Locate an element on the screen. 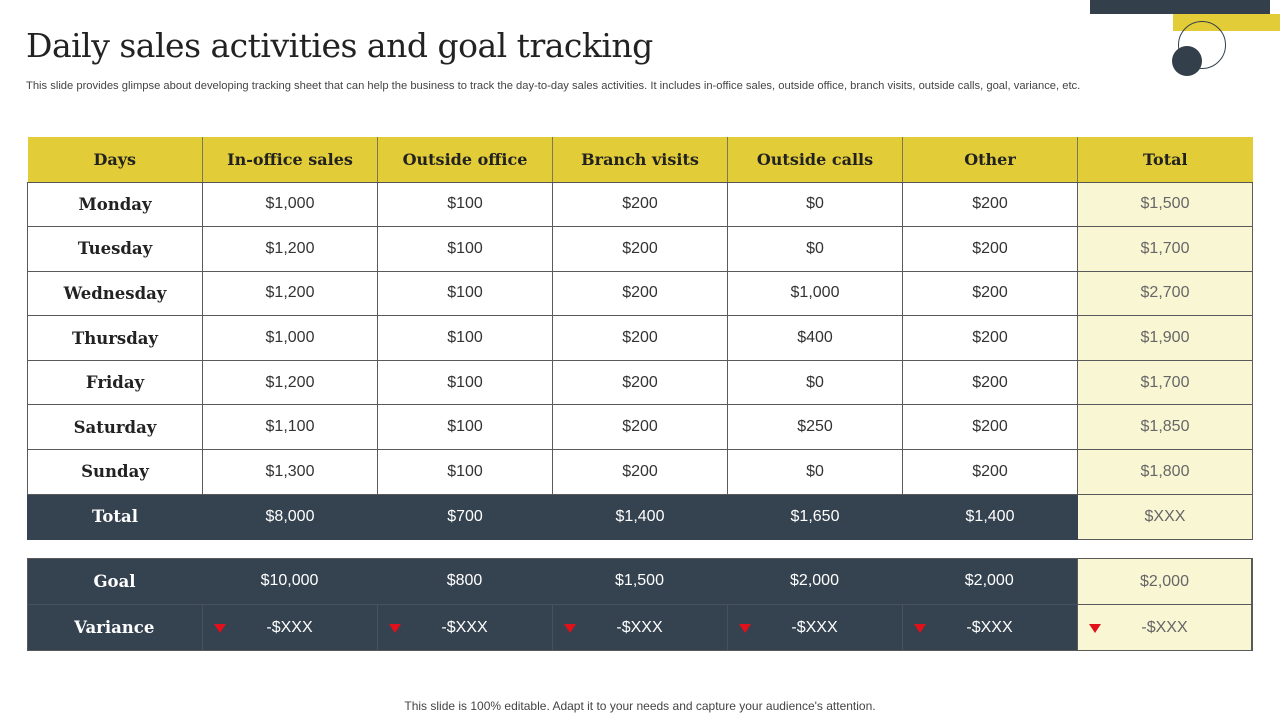 The image size is (1280, 720). row-total-cell: $1,800 is located at coordinates (1165, 472).